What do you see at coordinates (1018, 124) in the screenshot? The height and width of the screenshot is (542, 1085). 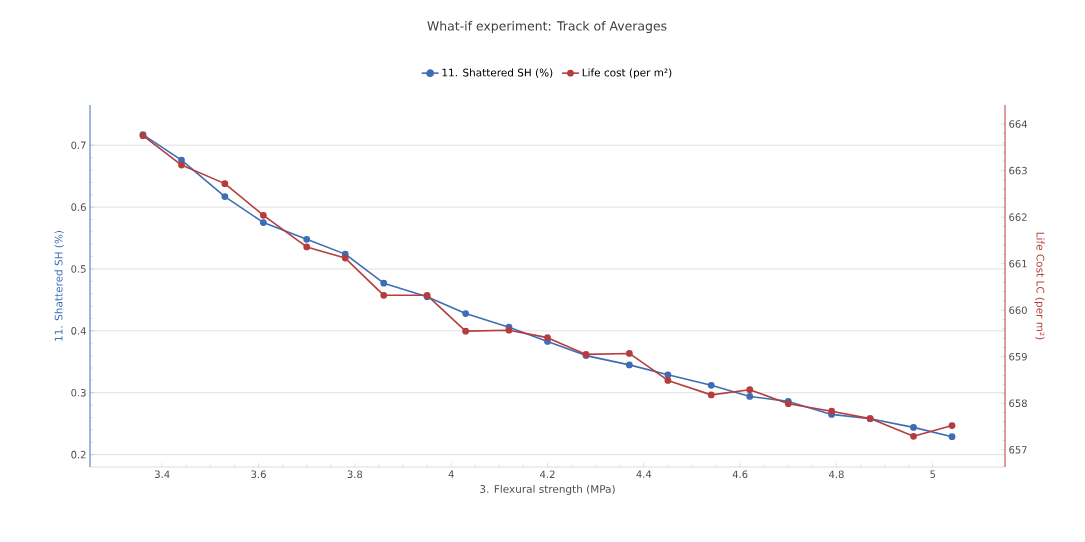 I see `y2-tick-label: 664` at bounding box center [1018, 124].